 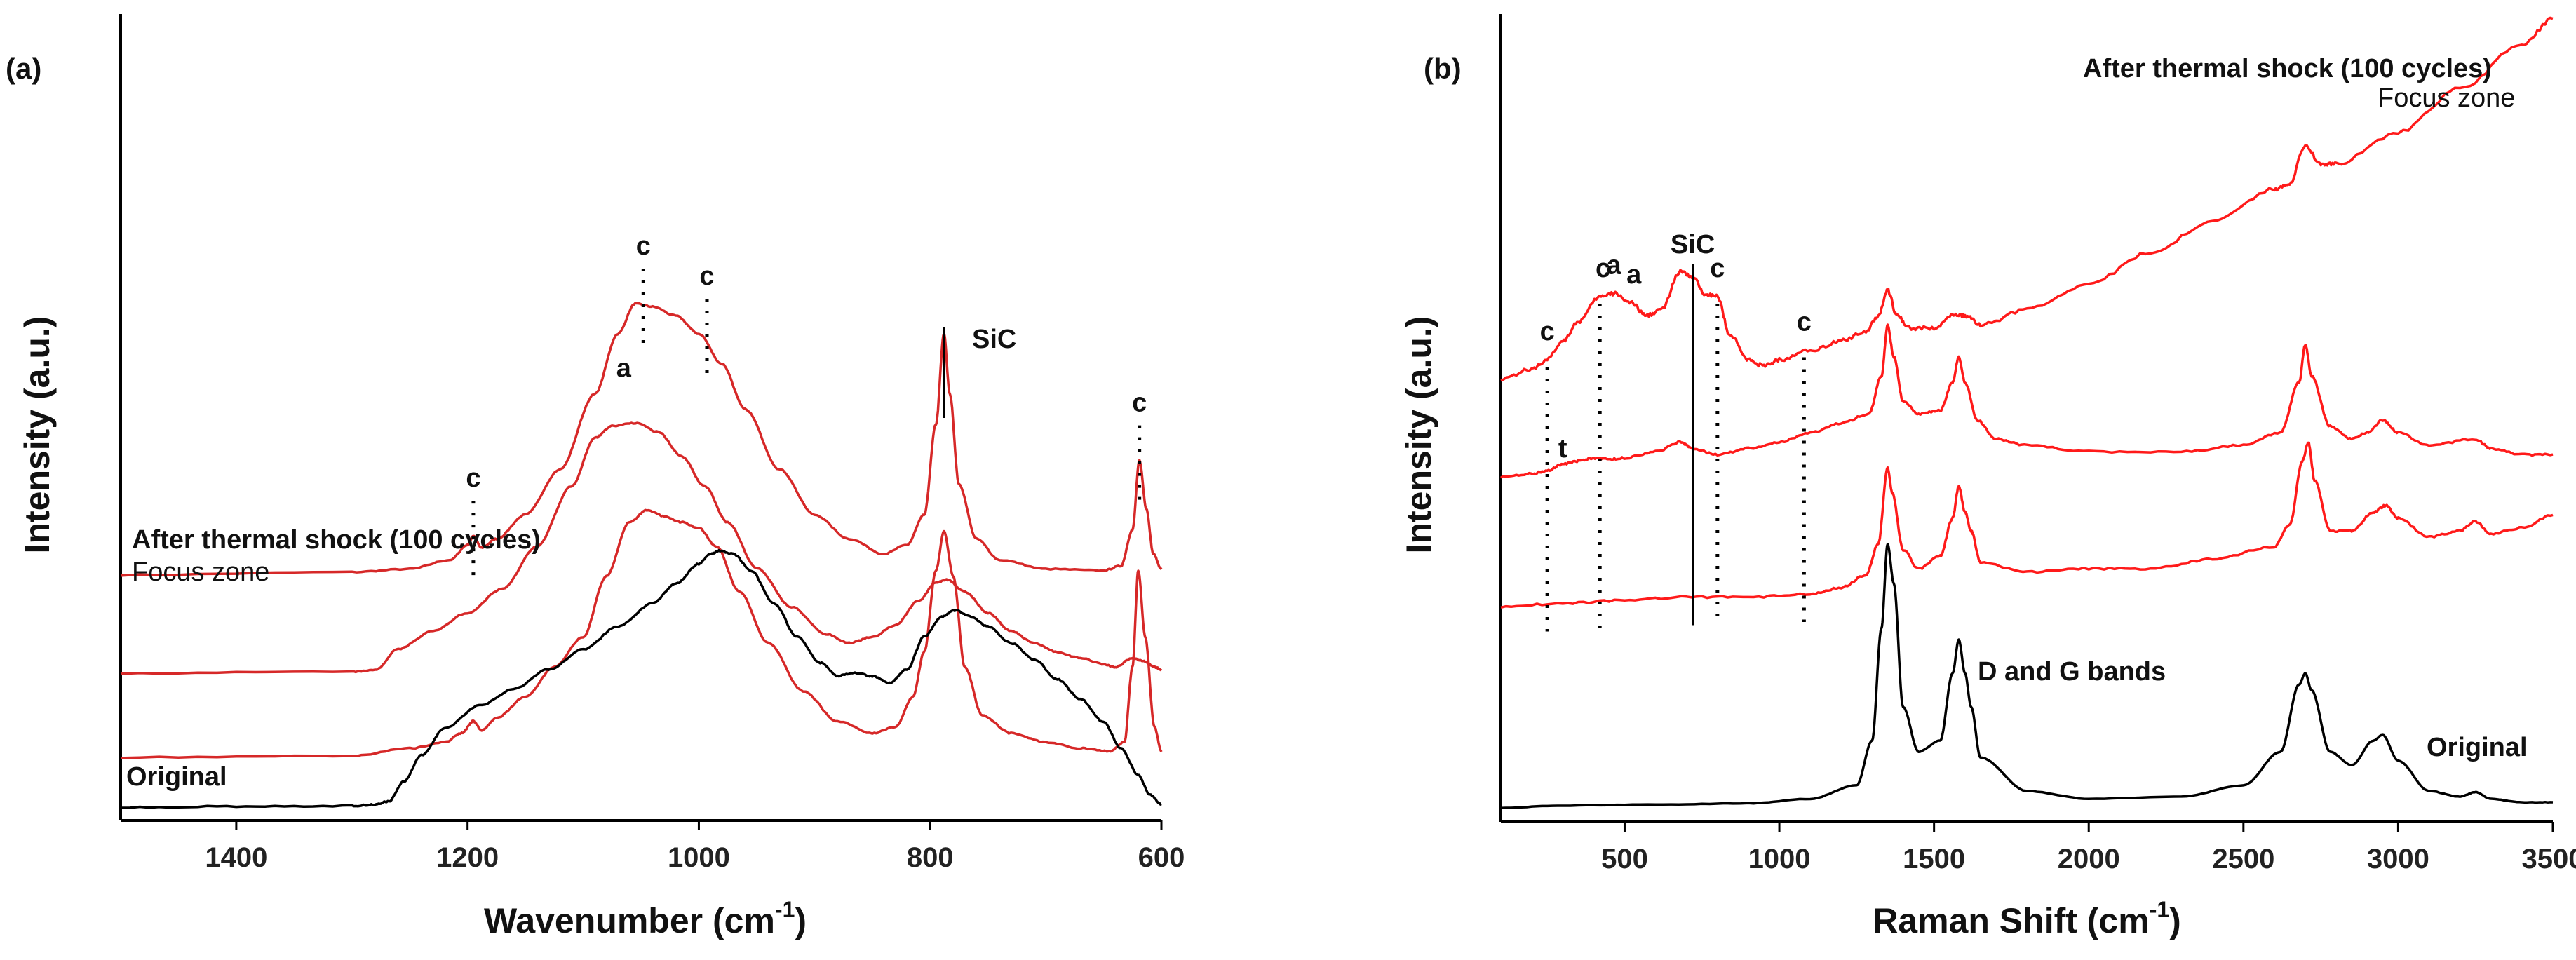 I want to click on panel-a-marker-label: SiC, so click(x=994, y=339).